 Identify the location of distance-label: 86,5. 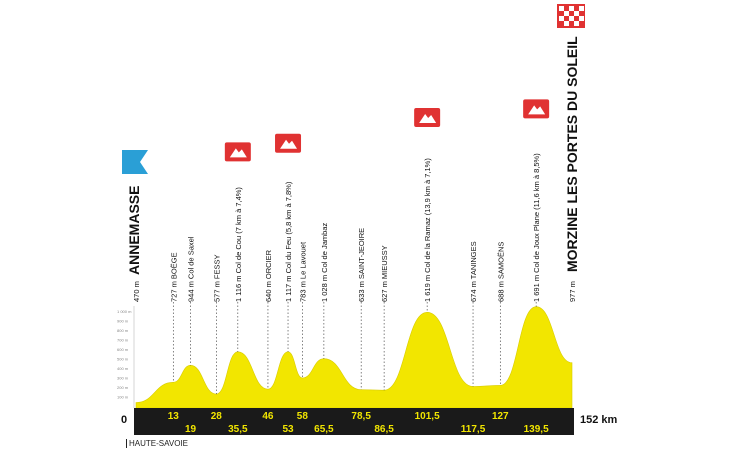
(384, 429).